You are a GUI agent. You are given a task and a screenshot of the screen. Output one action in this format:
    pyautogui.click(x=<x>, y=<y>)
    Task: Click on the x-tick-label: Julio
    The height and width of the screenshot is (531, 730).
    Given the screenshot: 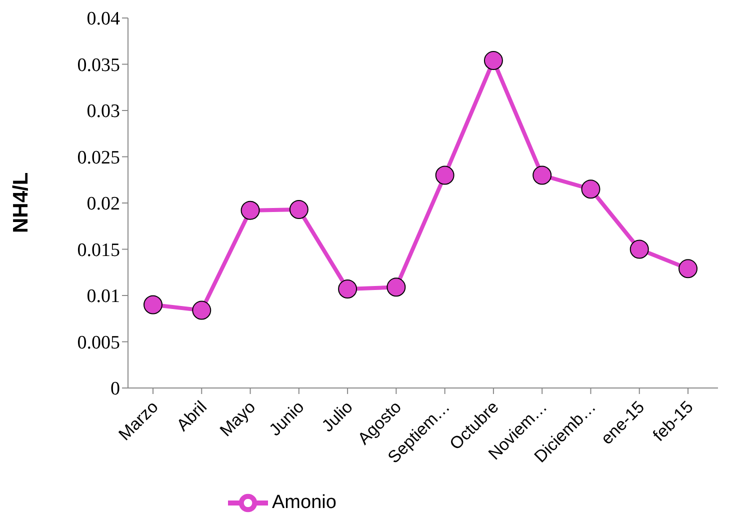 What is the action you would take?
    pyautogui.click(x=337, y=416)
    